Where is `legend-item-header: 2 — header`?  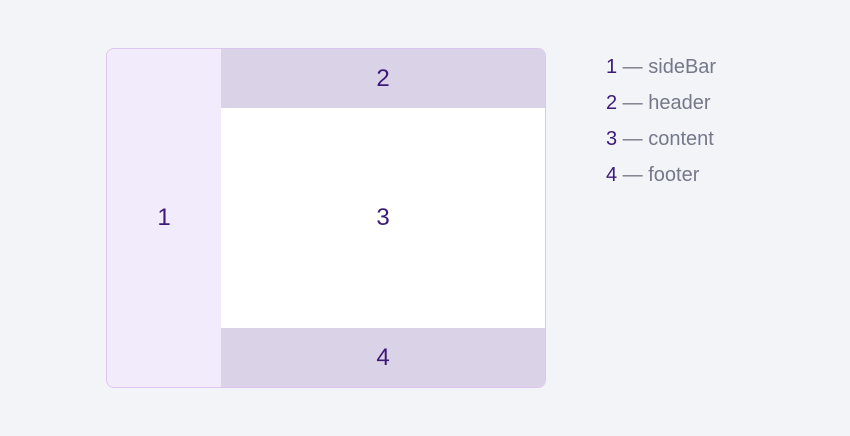
legend-item-header: 2 — header is located at coordinates (661, 108).